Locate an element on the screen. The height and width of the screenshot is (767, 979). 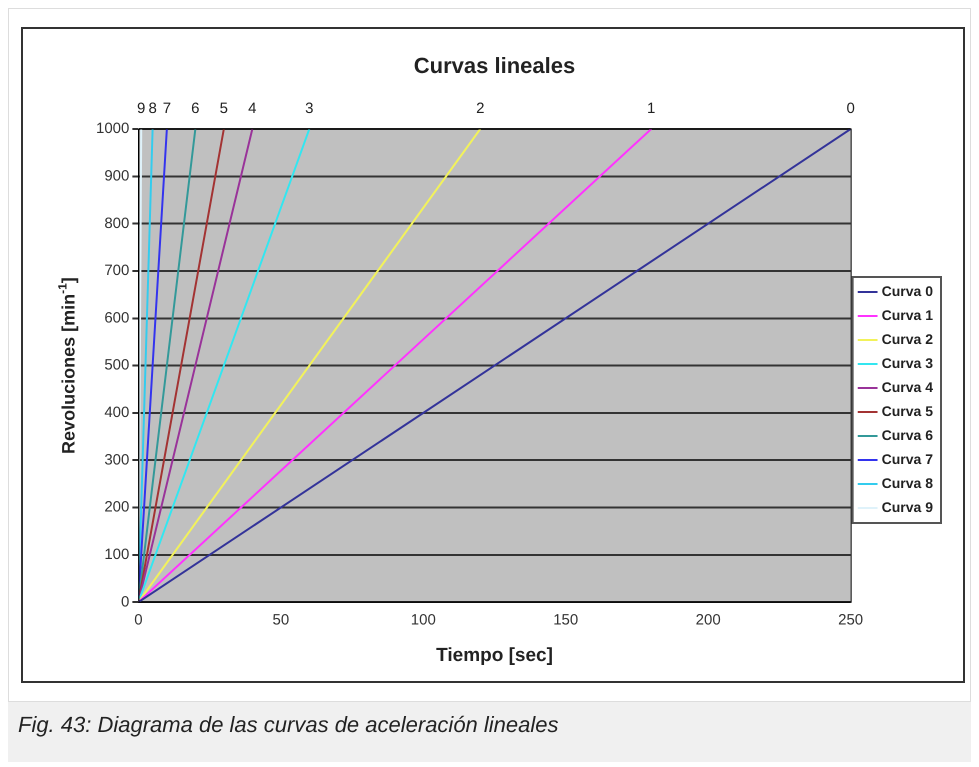
x-tick-label: 250 is located at coordinates (851, 619).